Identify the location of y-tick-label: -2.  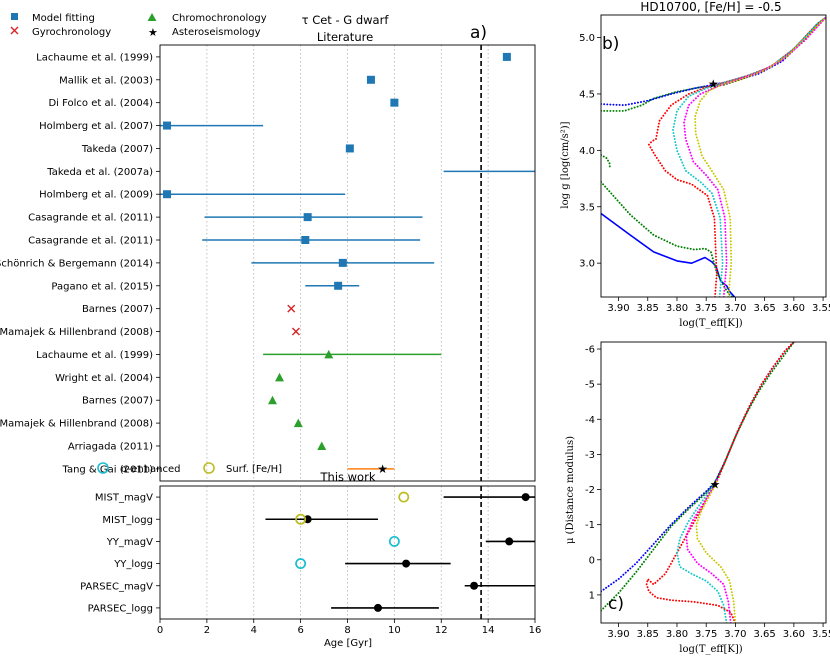
(590, 490).